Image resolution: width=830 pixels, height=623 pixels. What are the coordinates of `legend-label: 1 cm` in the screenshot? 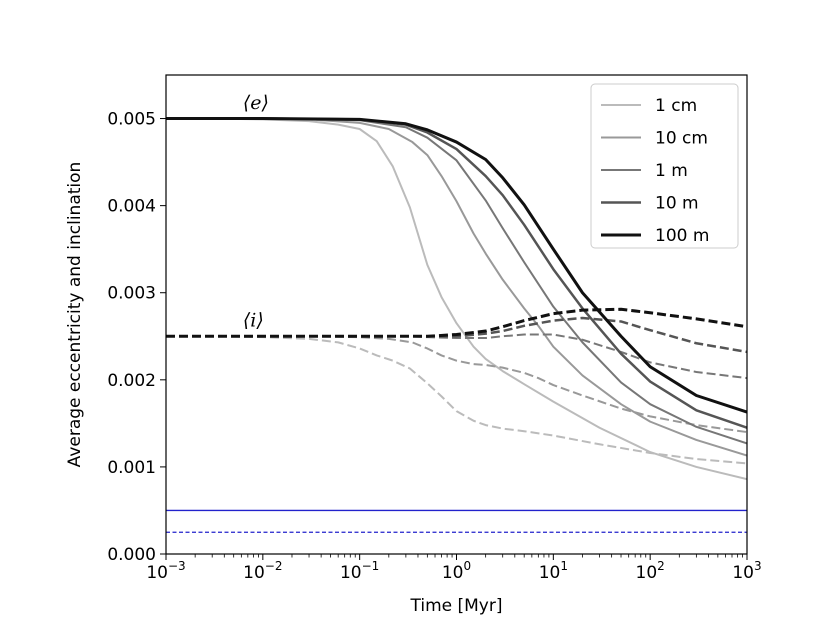 It's located at (676, 106).